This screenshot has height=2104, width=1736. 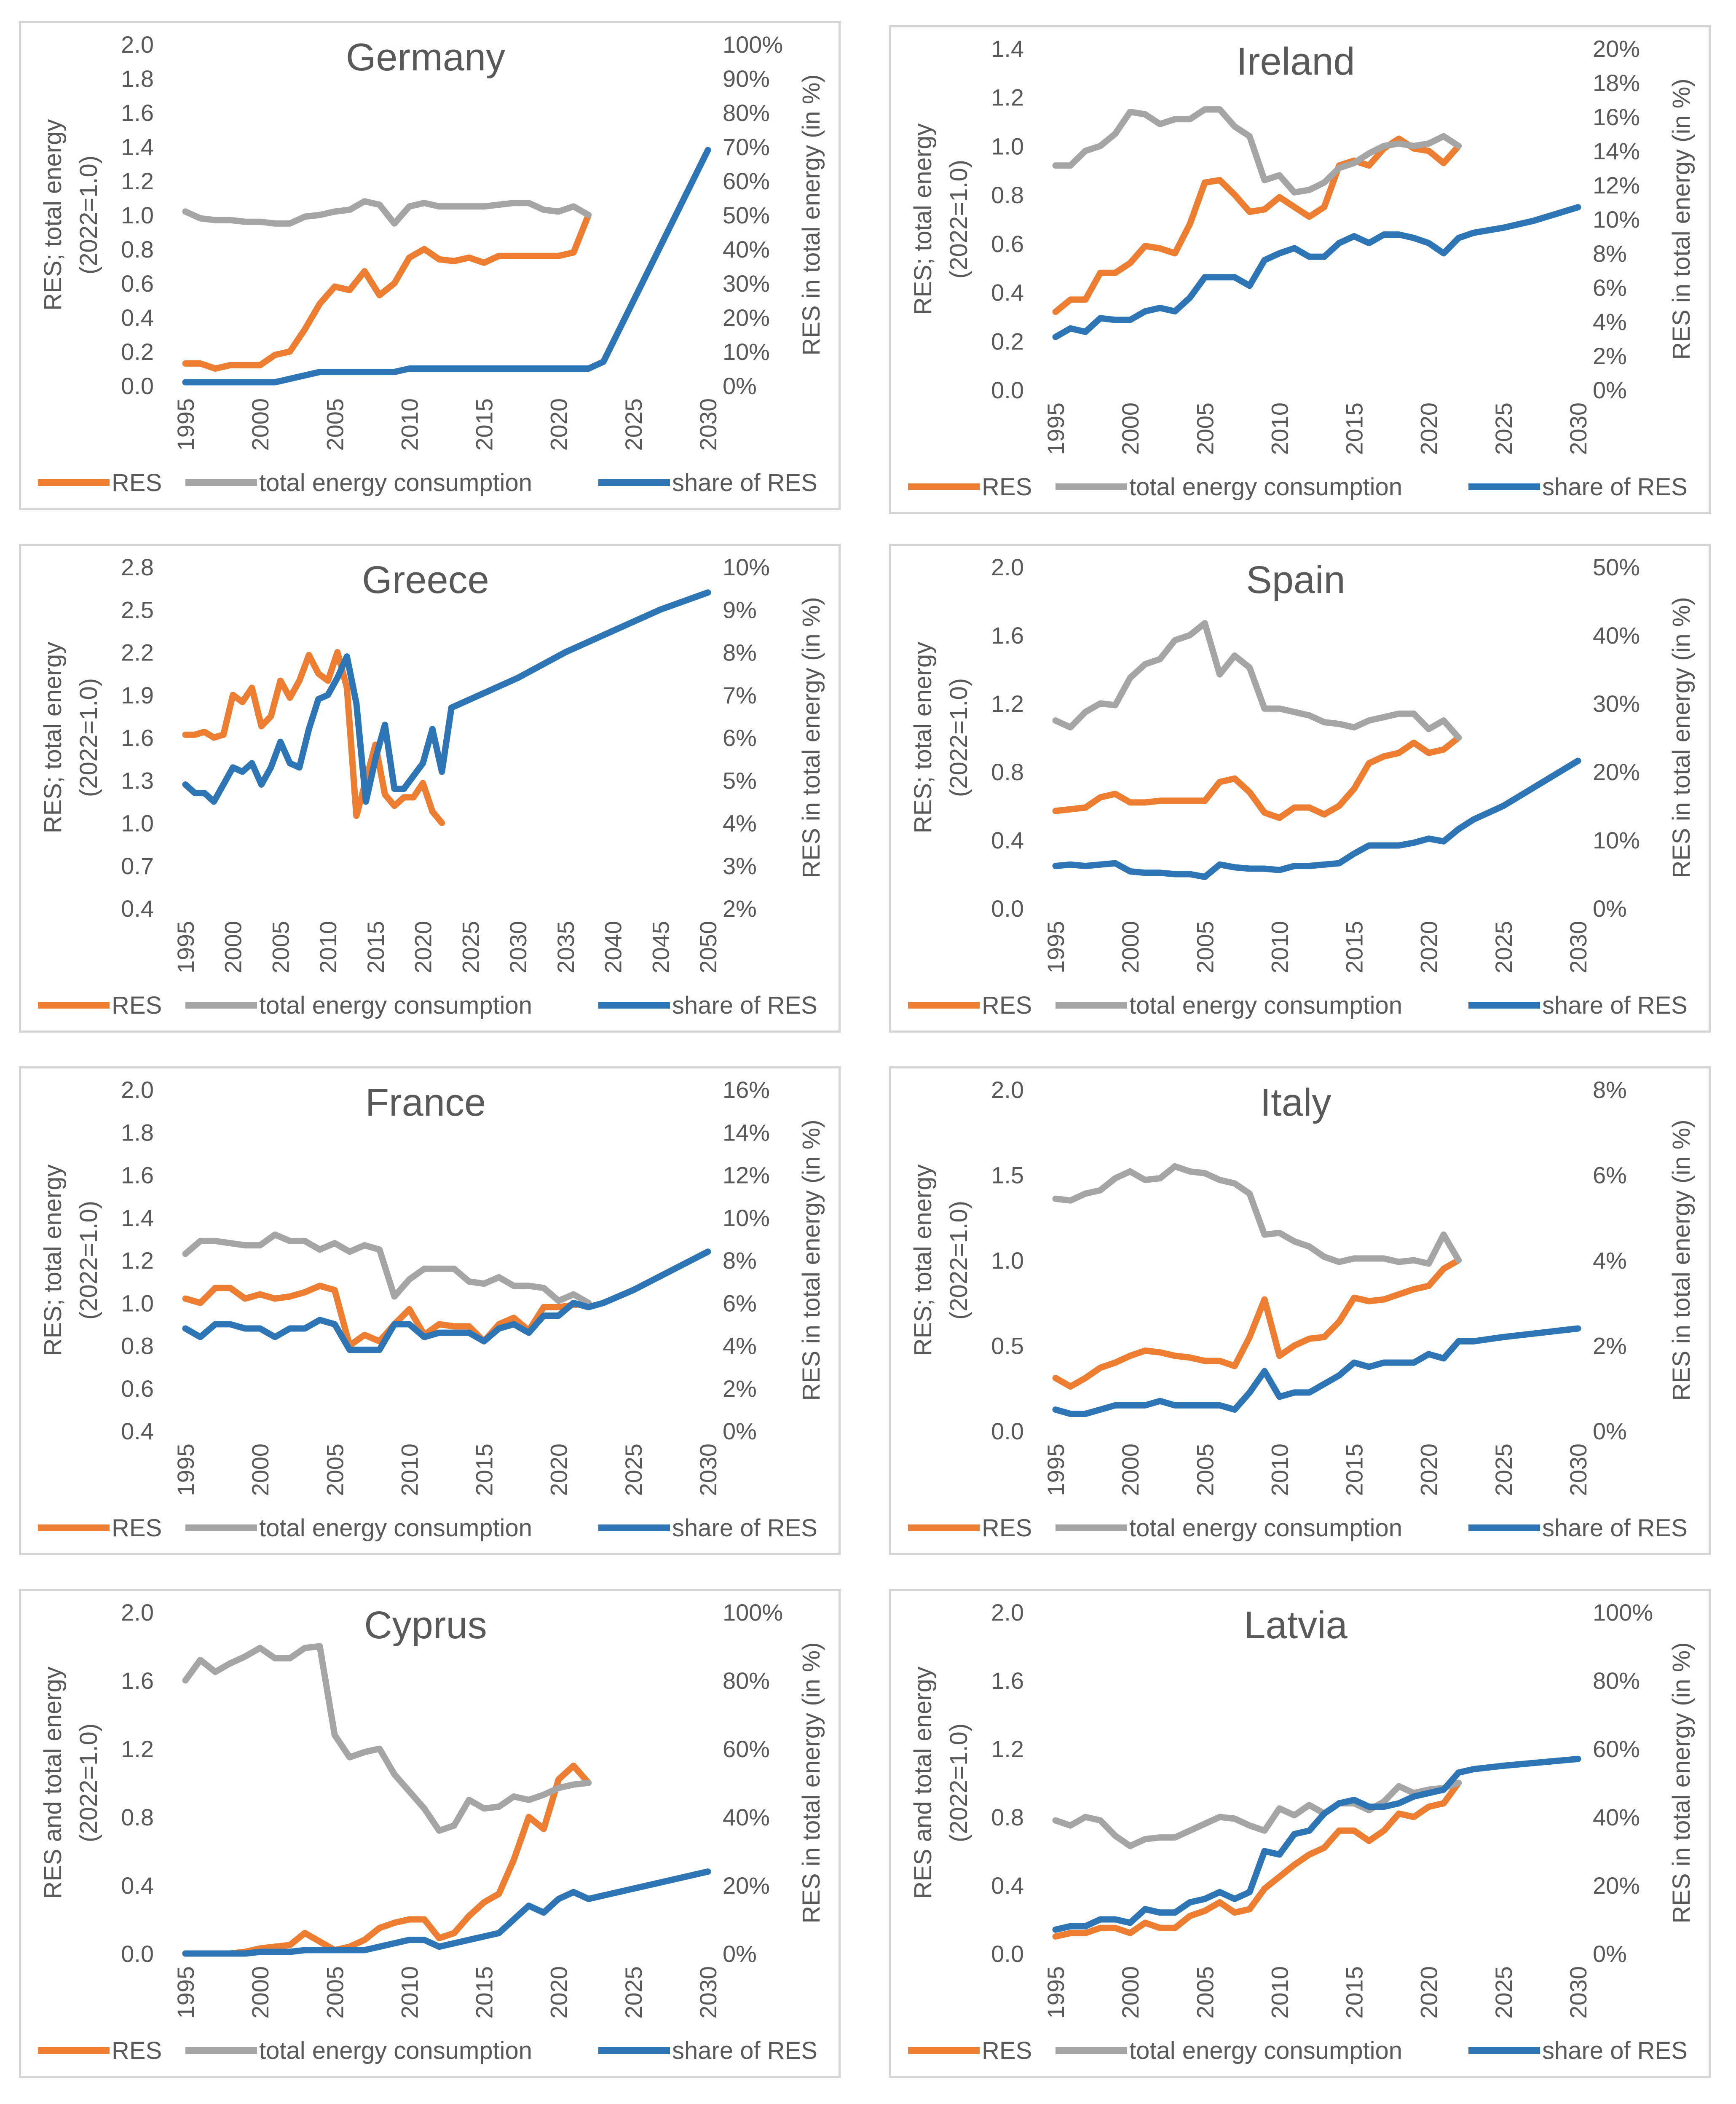 What do you see at coordinates (740, 866) in the screenshot?
I see `y2-tick-label: 3%` at bounding box center [740, 866].